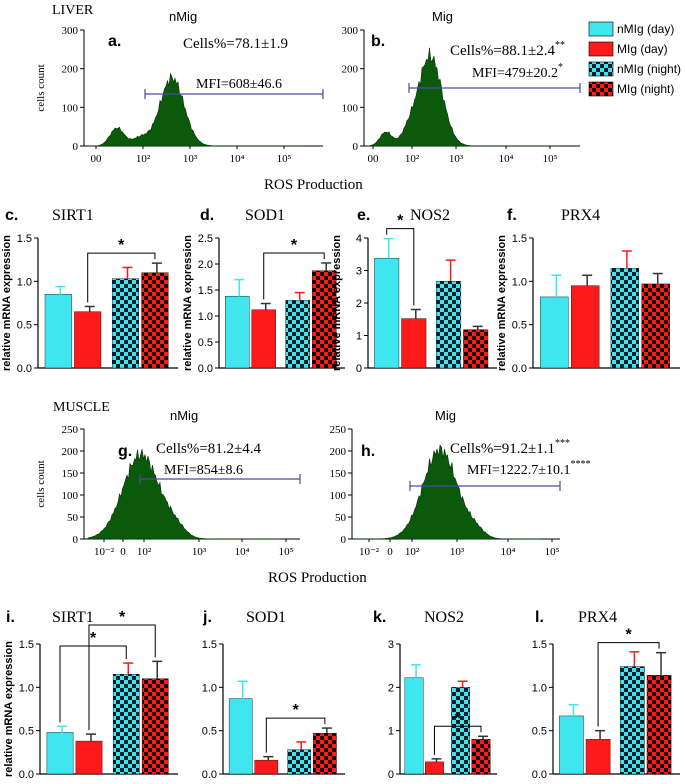 This screenshot has width=685, height=784. What do you see at coordinates (506, 159) in the screenshot?
I see `xtick-label-b-3: 10⁴` at bounding box center [506, 159].